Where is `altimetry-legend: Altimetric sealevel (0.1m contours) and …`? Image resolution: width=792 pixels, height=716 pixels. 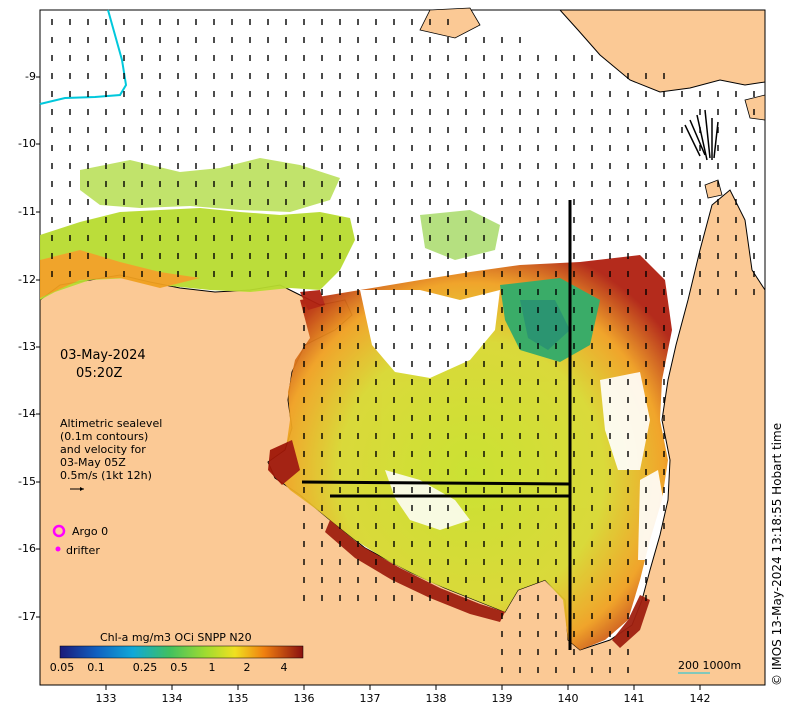
altimetry-legend: Altimetric sealevel (0.1m contours) and … is located at coordinates (111, 449).